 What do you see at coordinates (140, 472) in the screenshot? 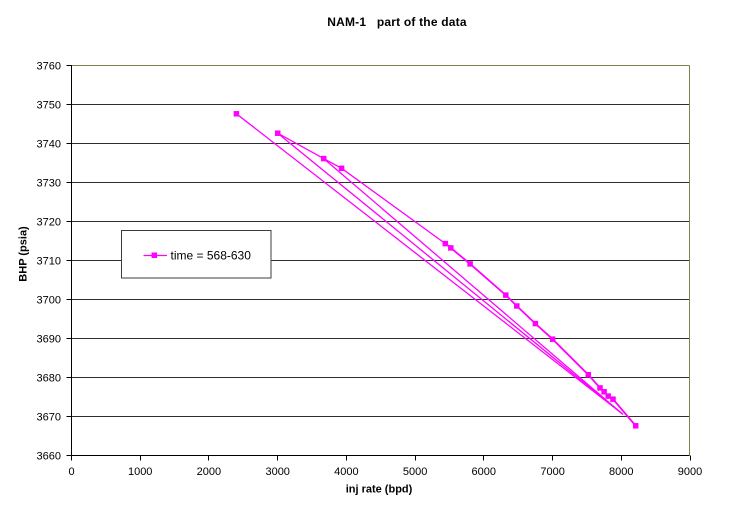
I see `svg-text: 1000` at bounding box center [140, 472].